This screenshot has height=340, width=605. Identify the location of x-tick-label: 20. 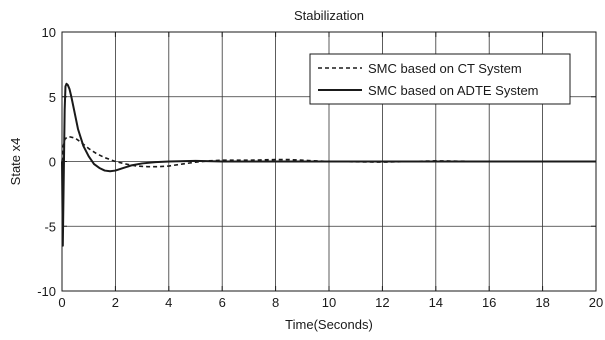
(596, 302).